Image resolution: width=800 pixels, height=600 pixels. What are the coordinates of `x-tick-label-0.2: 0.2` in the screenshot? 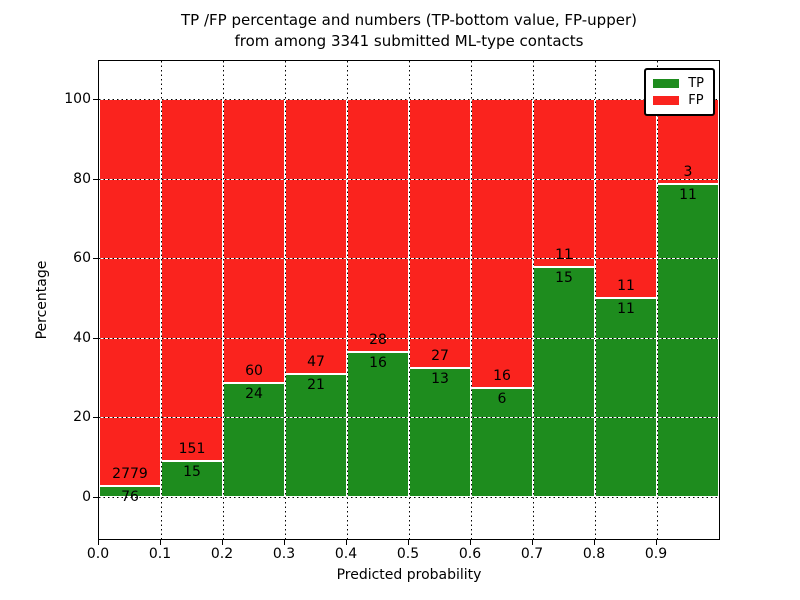 It's located at (222, 554).